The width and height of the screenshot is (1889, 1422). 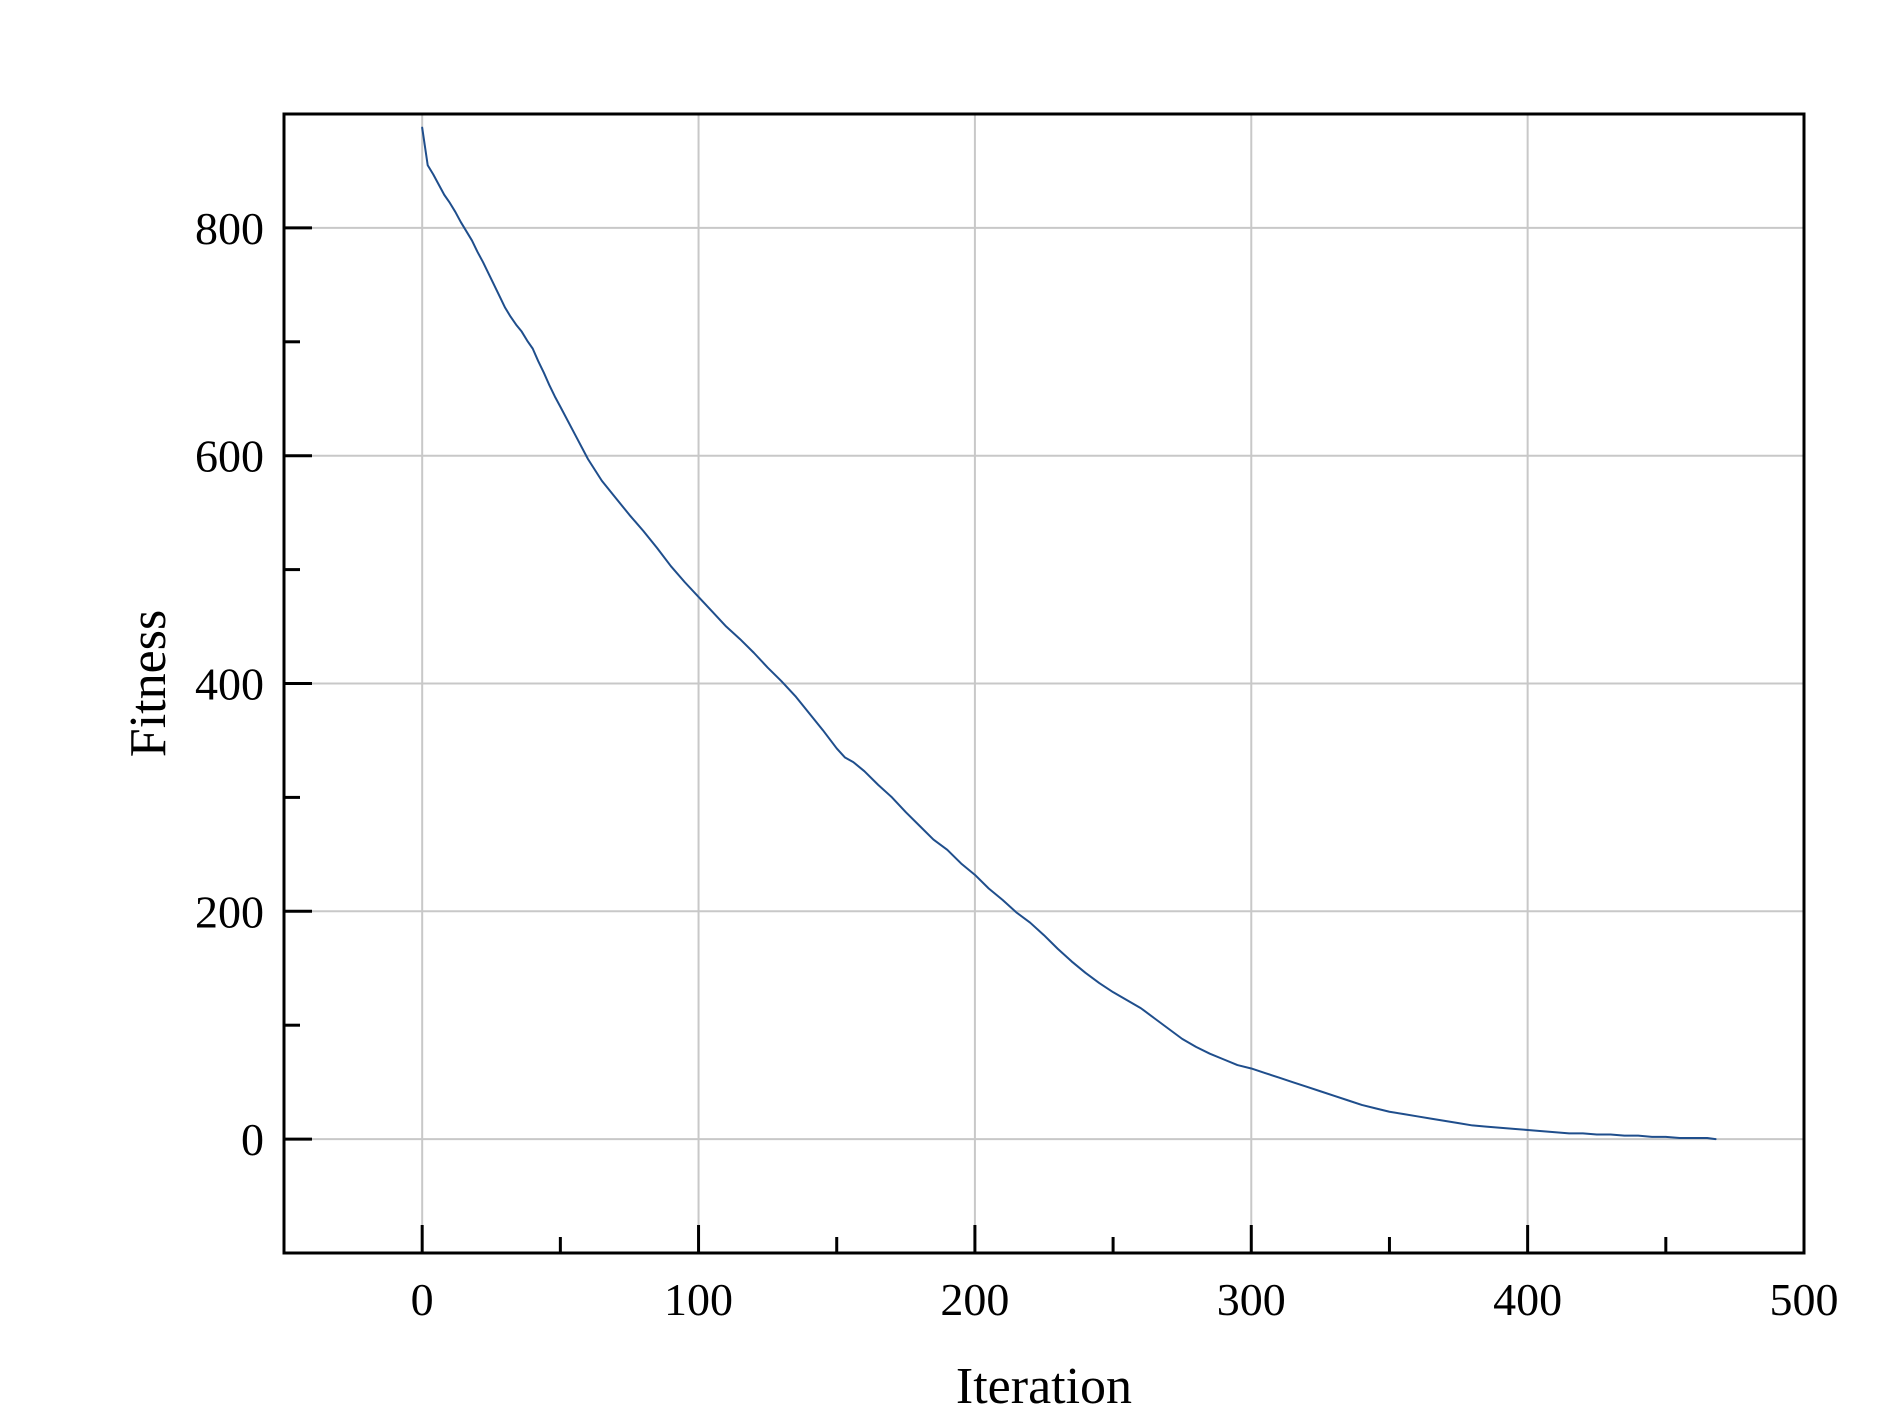 I want to click on x-tick-label: 300, so click(x=1251, y=1299).